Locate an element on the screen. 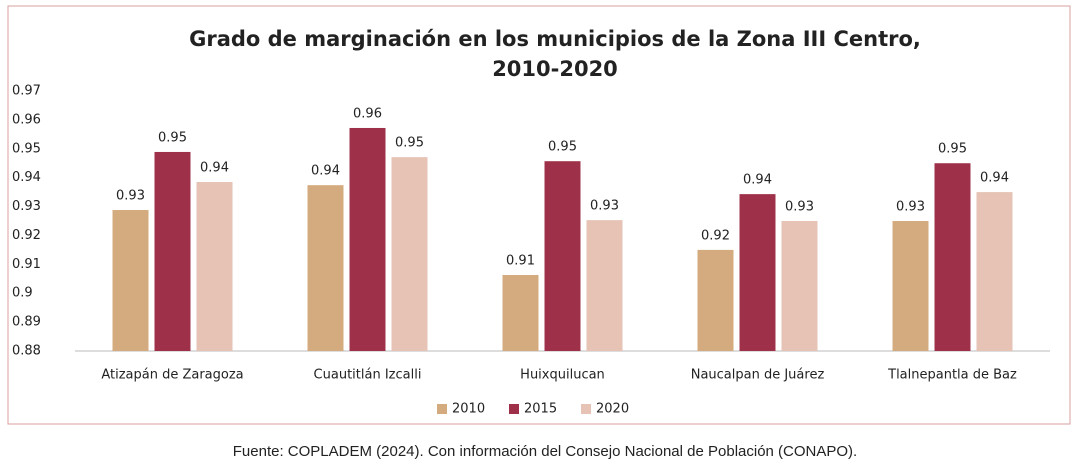 This screenshot has height=468, width=1075. y-tick-label: 0.9 is located at coordinates (22, 293).